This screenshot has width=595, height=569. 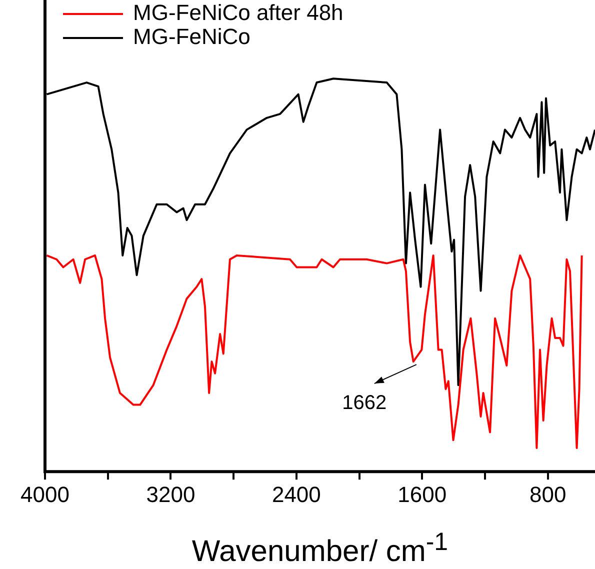 I want to click on annotation: 1662, so click(x=364, y=403).